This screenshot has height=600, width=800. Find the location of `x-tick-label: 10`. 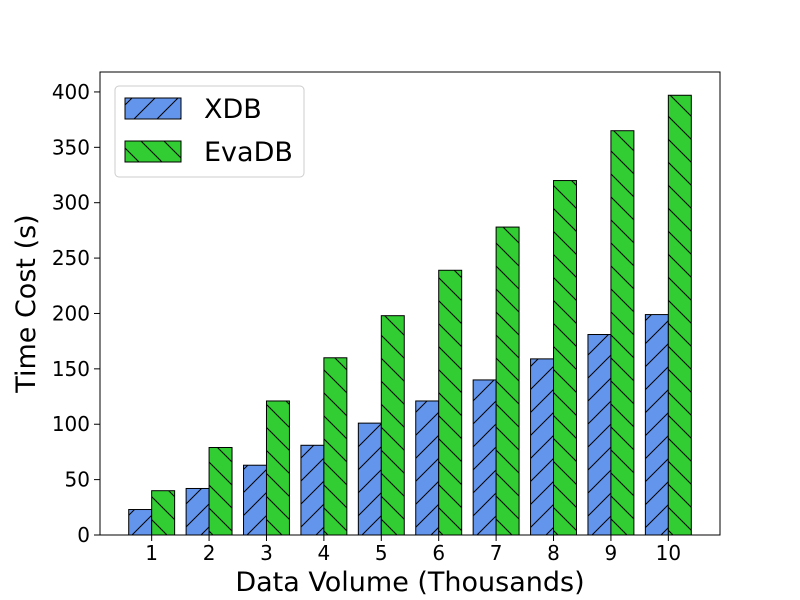

x-tick-label: 10 is located at coordinates (668, 553).